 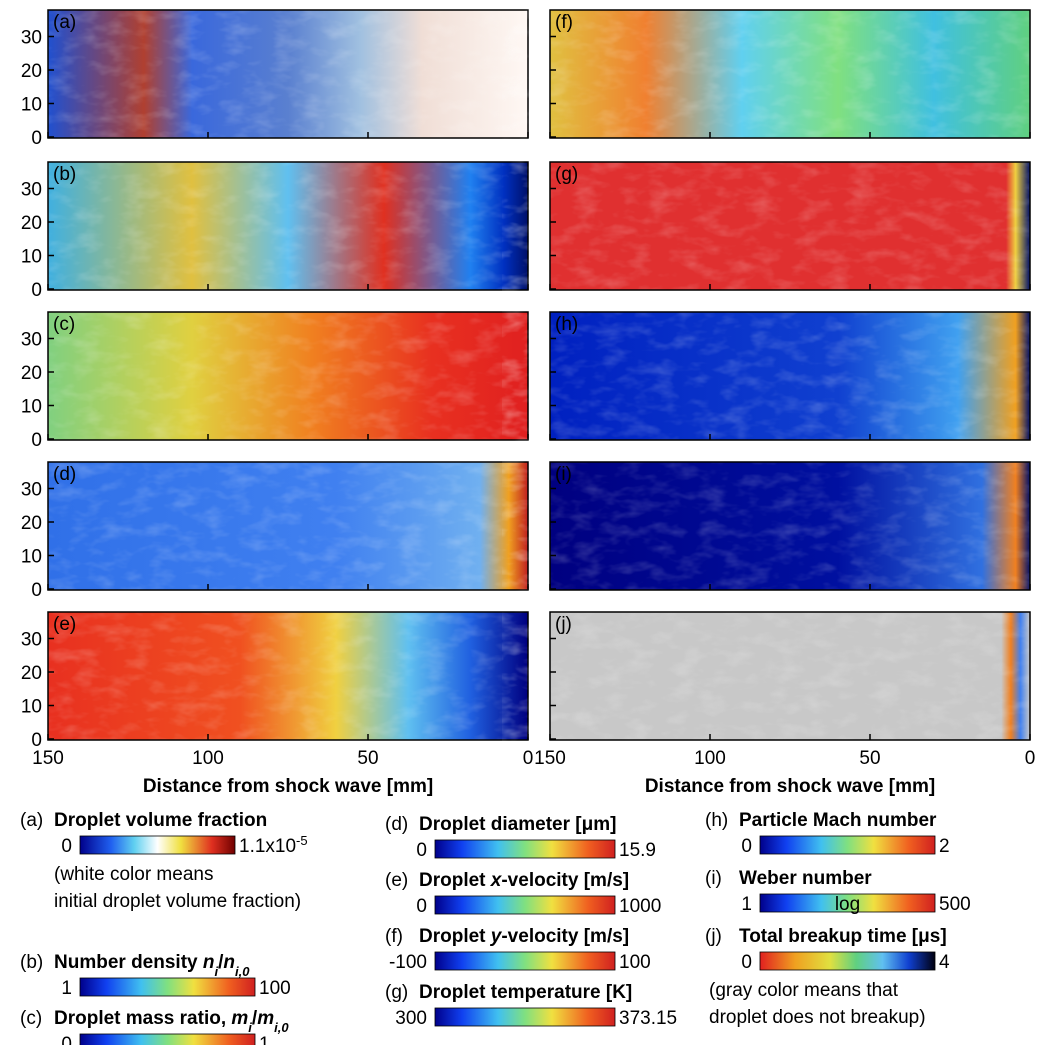 I want to click on panel-label: (g), so click(x=566, y=174).